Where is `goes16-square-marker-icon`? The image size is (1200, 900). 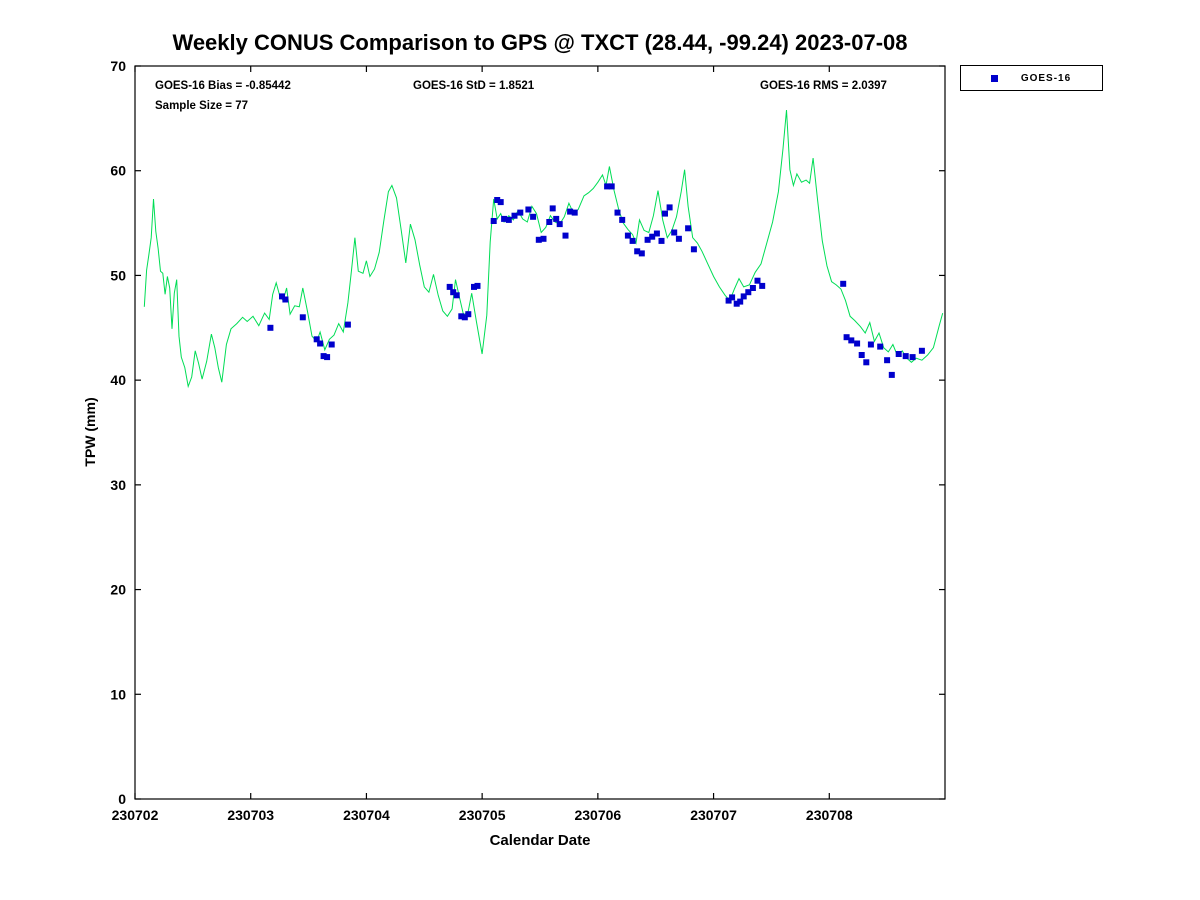 goes16-square-marker-icon is located at coordinates (994, 78).